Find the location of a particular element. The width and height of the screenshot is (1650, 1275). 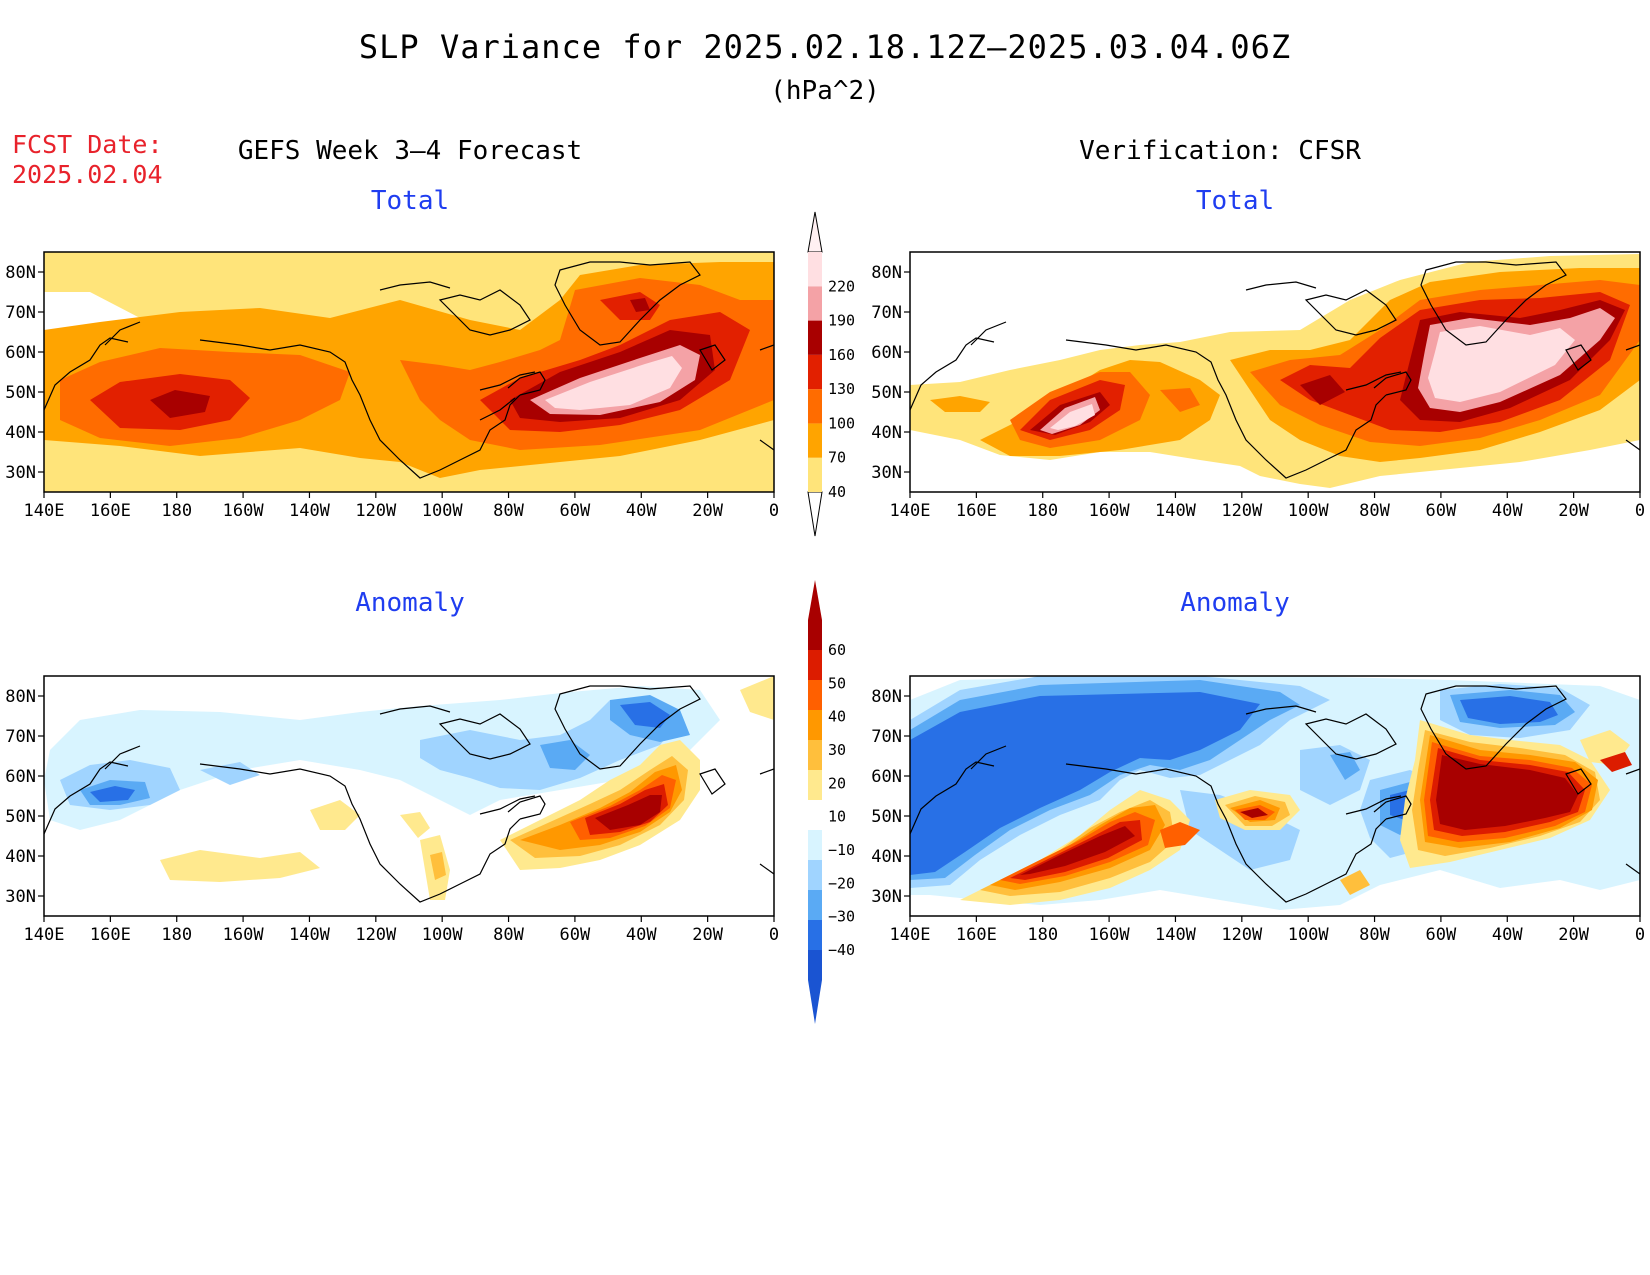

colorbar-level-label: 220 is located at coordinates (841, 286).